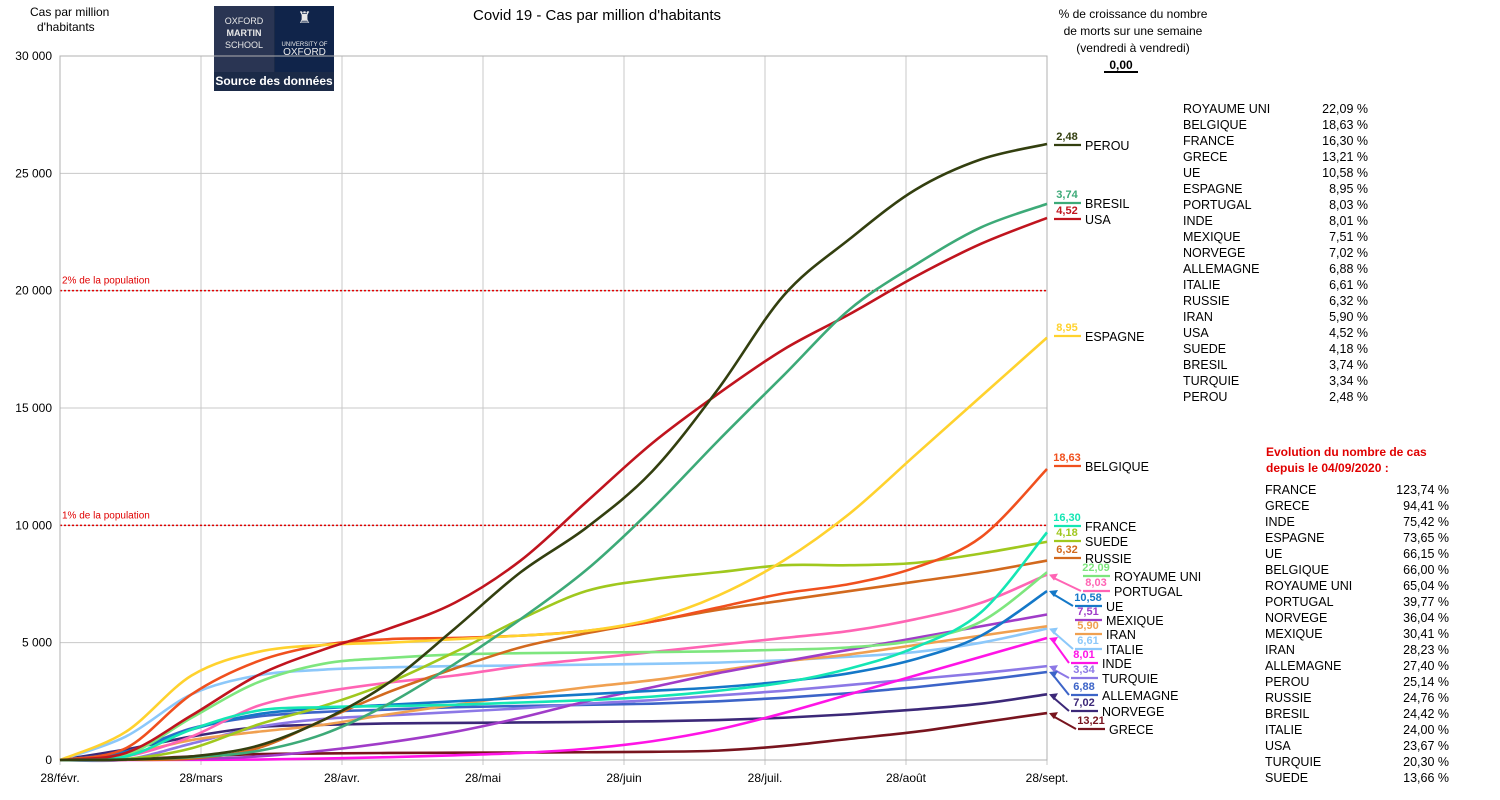  I want to click on row-value: 18,63 %, so click(1345, 125).